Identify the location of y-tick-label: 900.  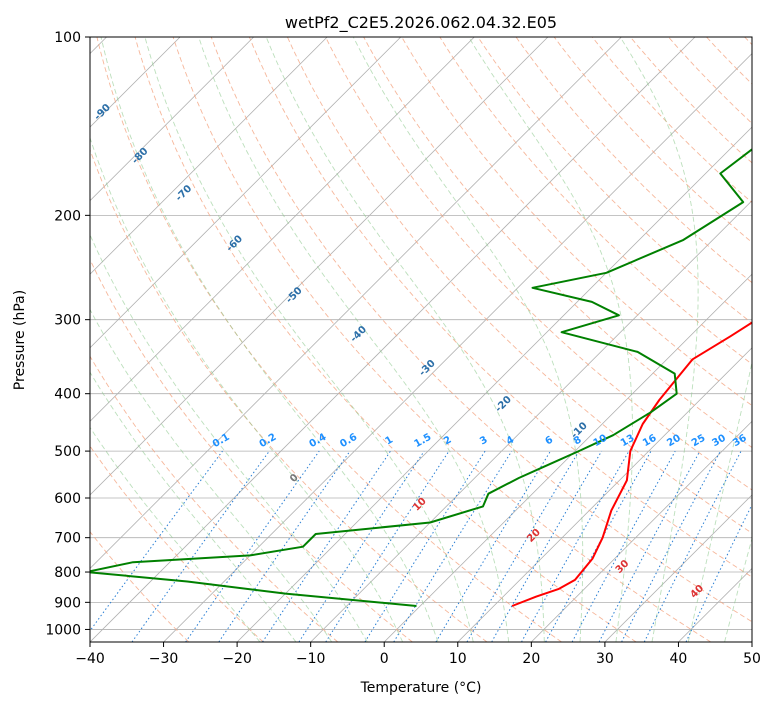
(67, 603).